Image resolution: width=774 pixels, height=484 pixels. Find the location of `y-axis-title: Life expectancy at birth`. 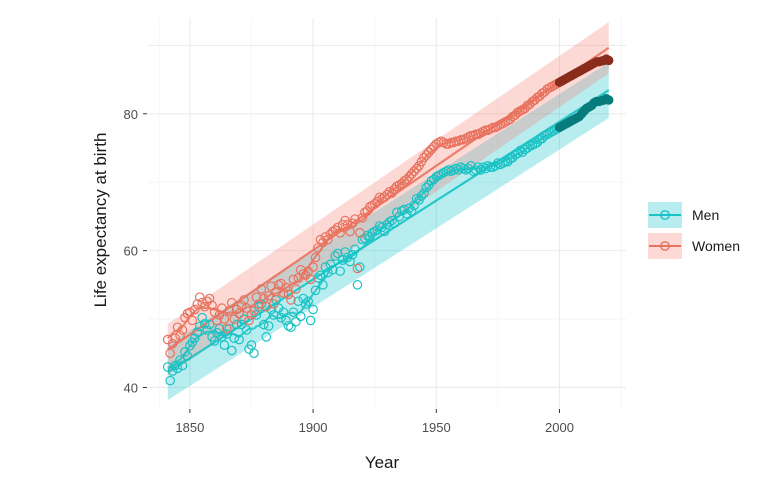

y-axis-title: Life expectancy at birth is located at coordinates (100, 220).